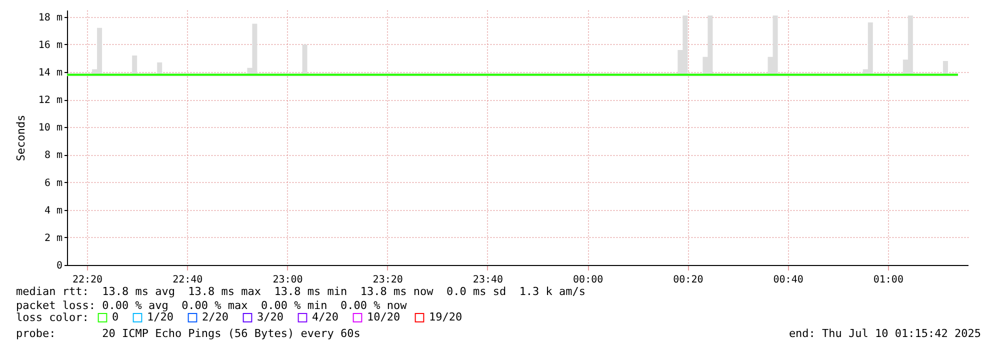 Image resolution: width=997 pixels, height=347 pixels. I want to click on x-tick-label: 00:20, so click(688, 280).